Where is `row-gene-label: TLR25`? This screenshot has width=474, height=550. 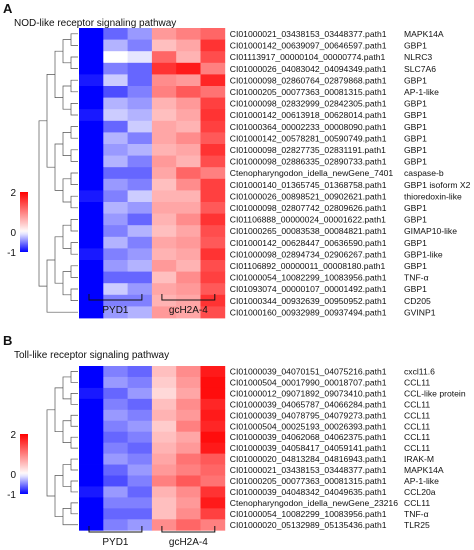
row-gene-label: TLR25 is located at coordinates (417, 525).